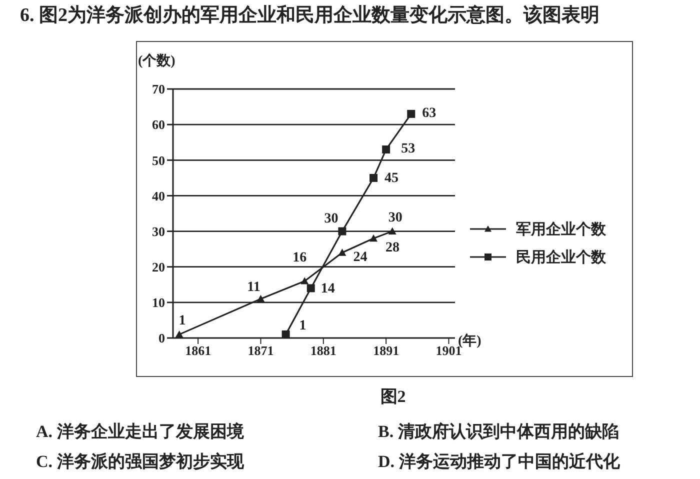 This screenshot has width=700, height=479. What do you see at coordinates (158, 160) in the screenshot?
I see `y-tick-label: 50` at bounding box center [158, 160].